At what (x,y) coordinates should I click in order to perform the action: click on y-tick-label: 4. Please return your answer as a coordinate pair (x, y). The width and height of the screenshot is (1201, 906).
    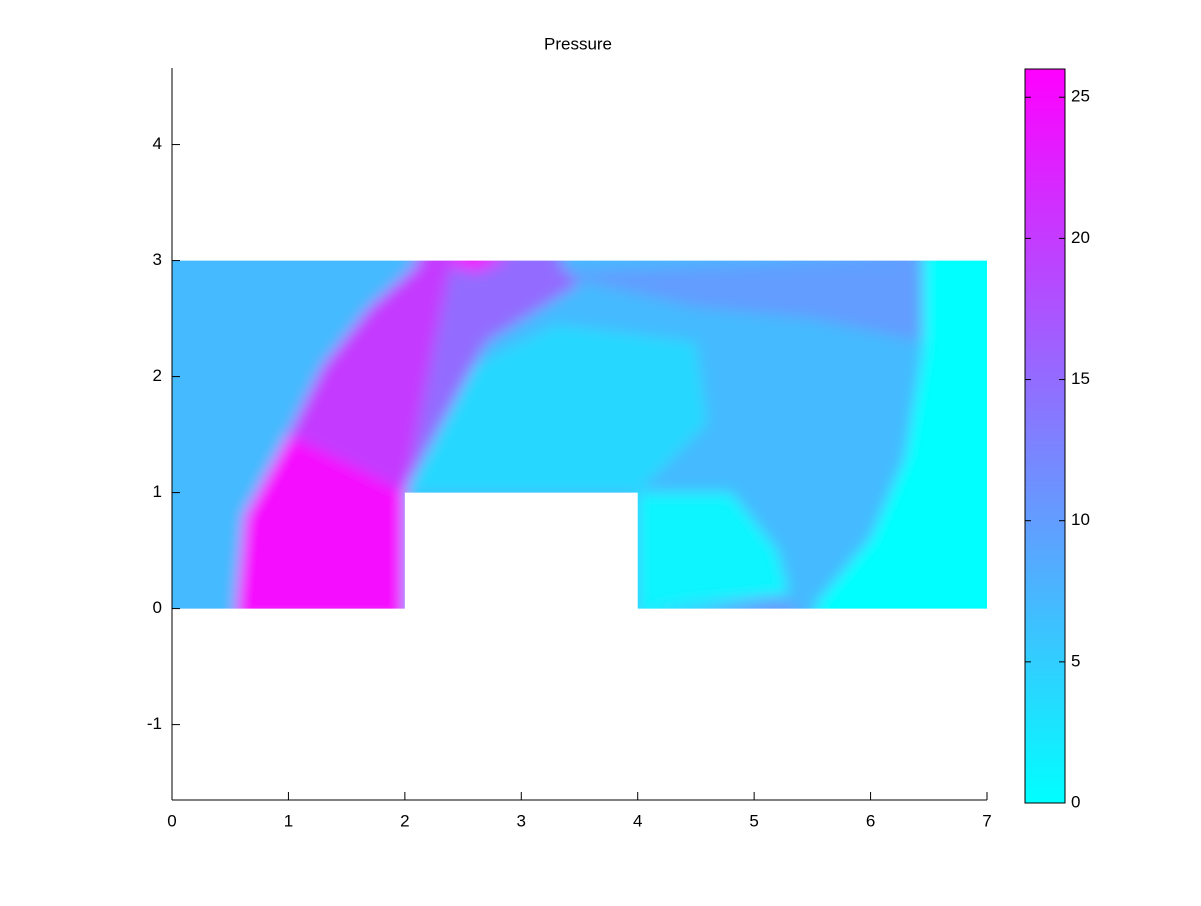
    Looking at the image, I should click on (157, 143).